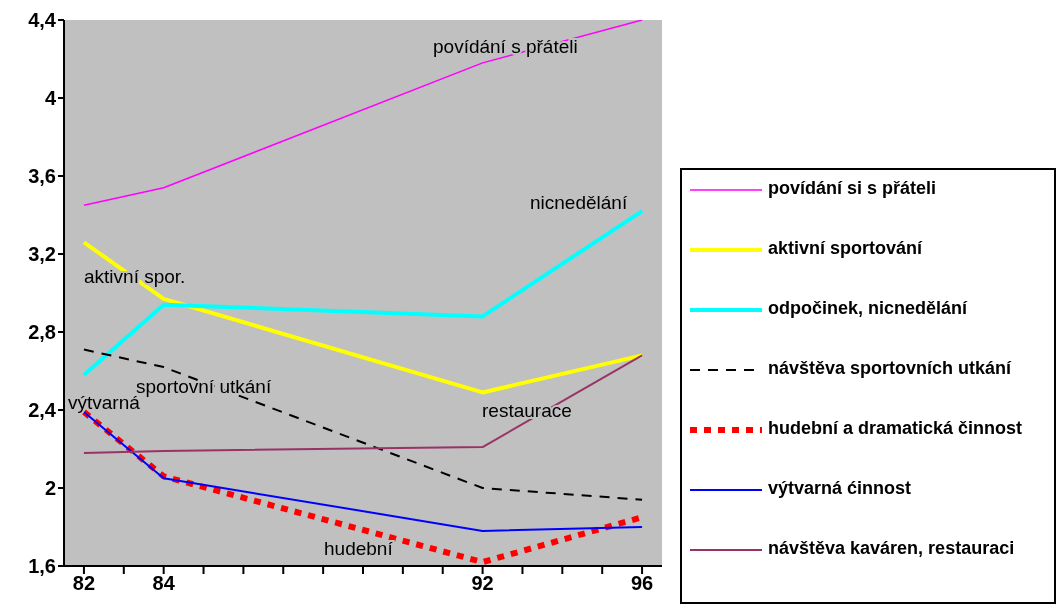  What do you see at coordinates (895, 428) in the screenshot?
I see `legend-label: hudební a dramatická činnost` at bounding box center [895, 428].